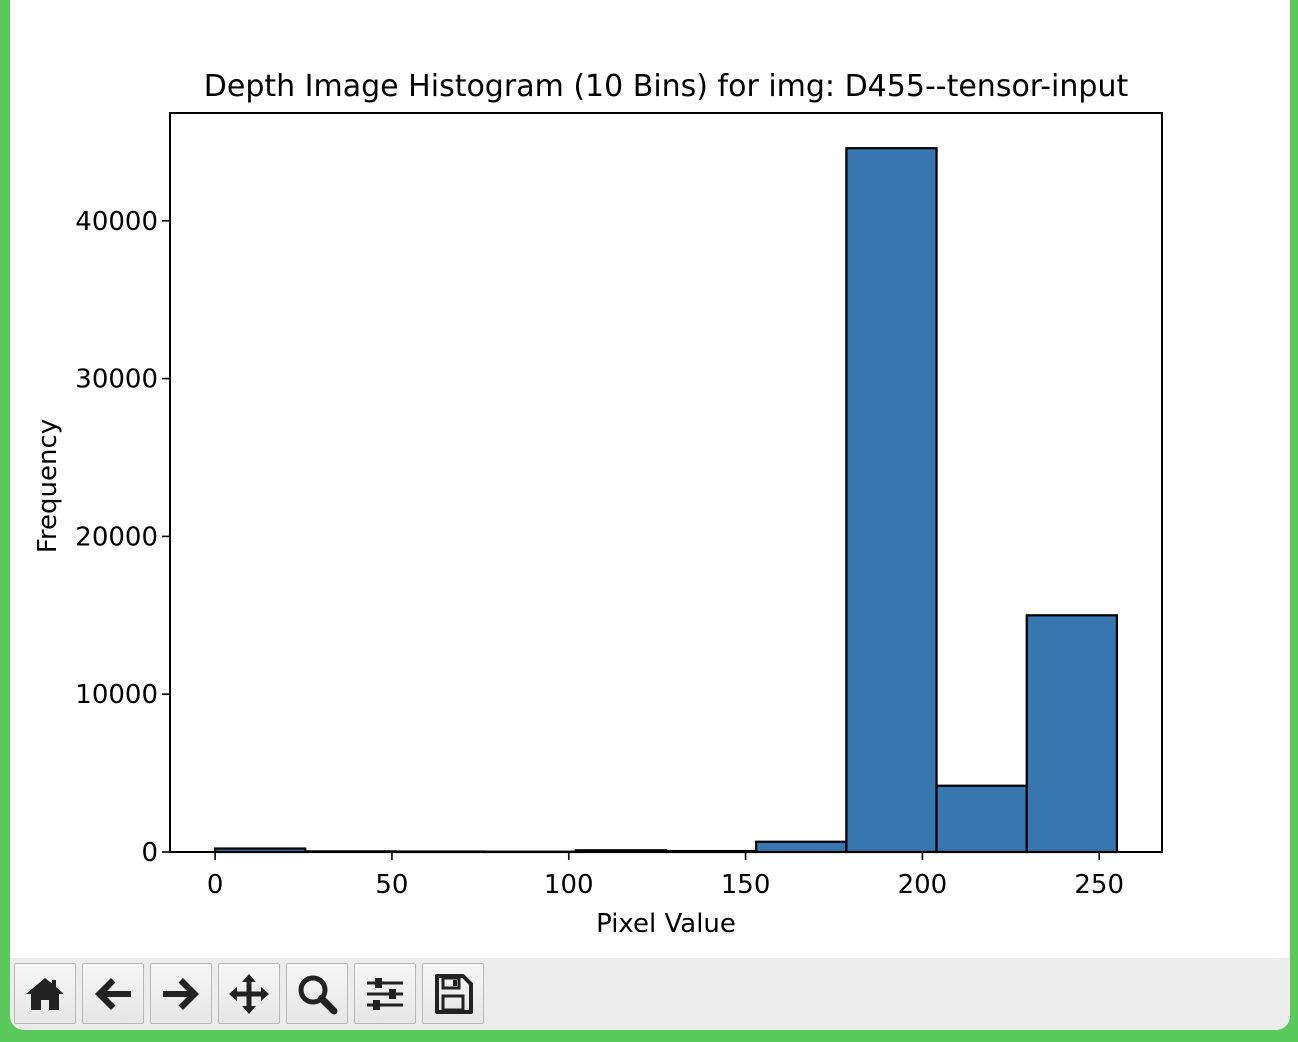 This screenshot has height=1042, width=1298. What do you see at coordinates (650, 994) in the screenshot?
I see `navigation-toolbar` at bounding box center [650, 994].